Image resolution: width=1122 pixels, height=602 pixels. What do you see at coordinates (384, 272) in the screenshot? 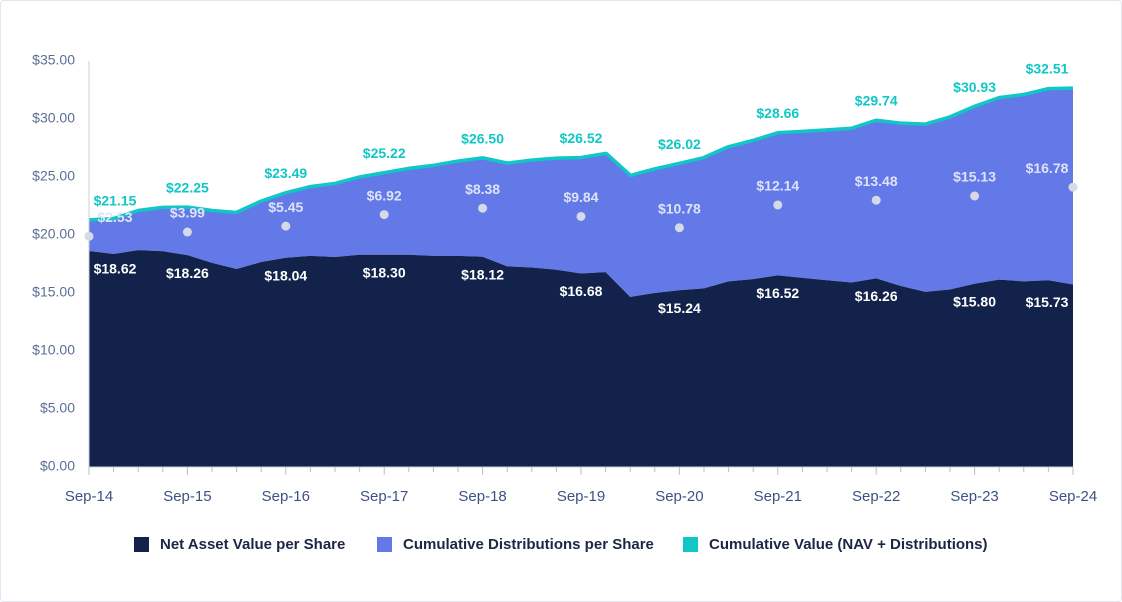
I see `nav-label: $18.30` at bounding box center [384, 272].